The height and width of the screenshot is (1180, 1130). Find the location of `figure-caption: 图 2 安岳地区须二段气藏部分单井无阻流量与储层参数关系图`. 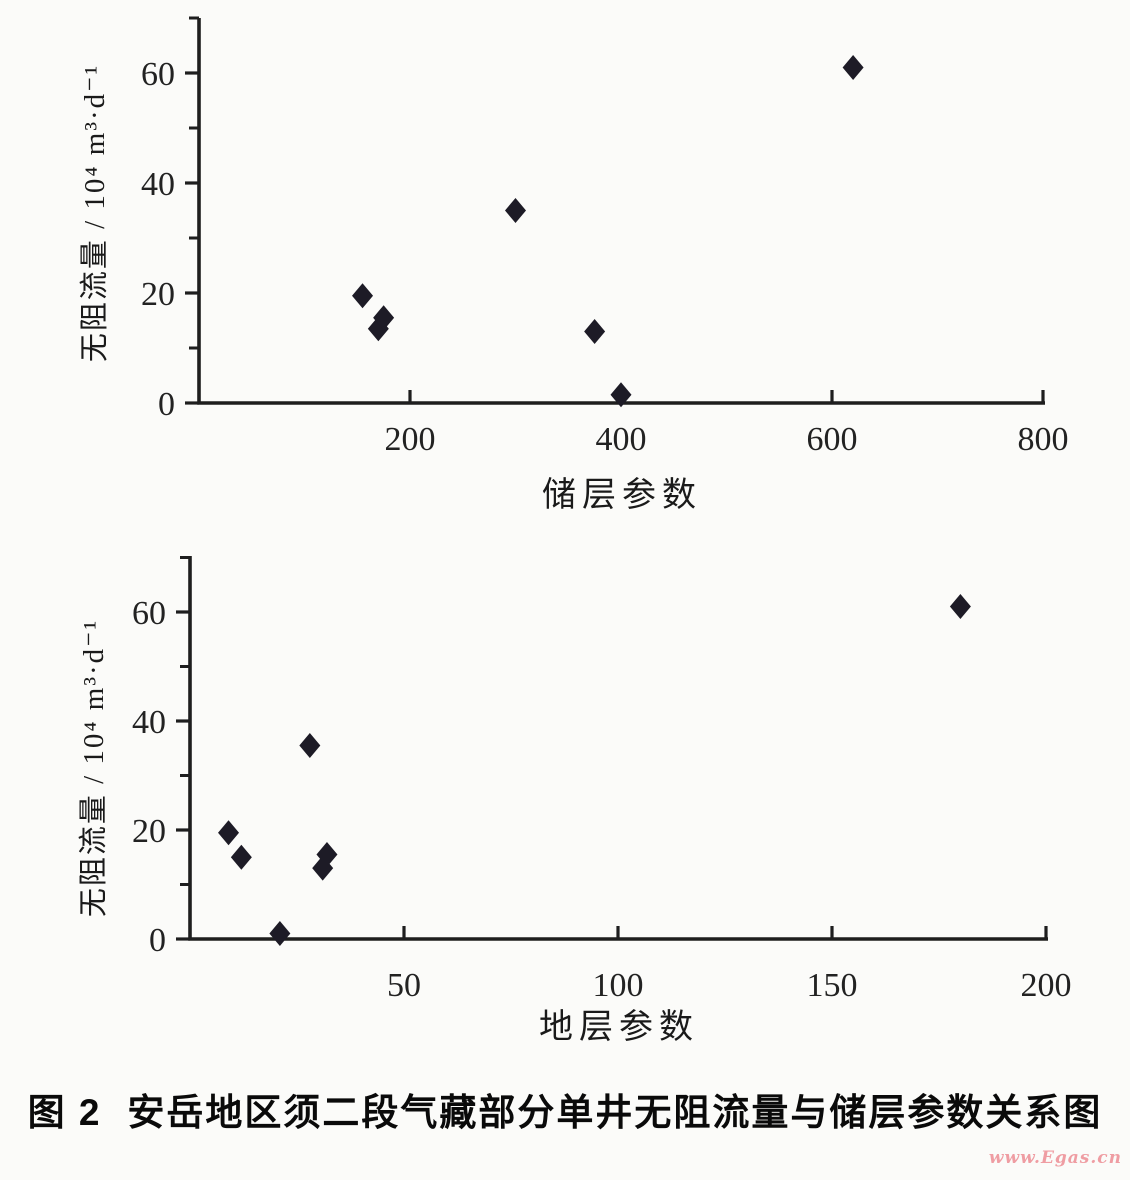

figure-caption: 图 2 安岳地区须二段气藏部分单井无阻流量与储层参数关系图 is located at coordinates (565, 1109).